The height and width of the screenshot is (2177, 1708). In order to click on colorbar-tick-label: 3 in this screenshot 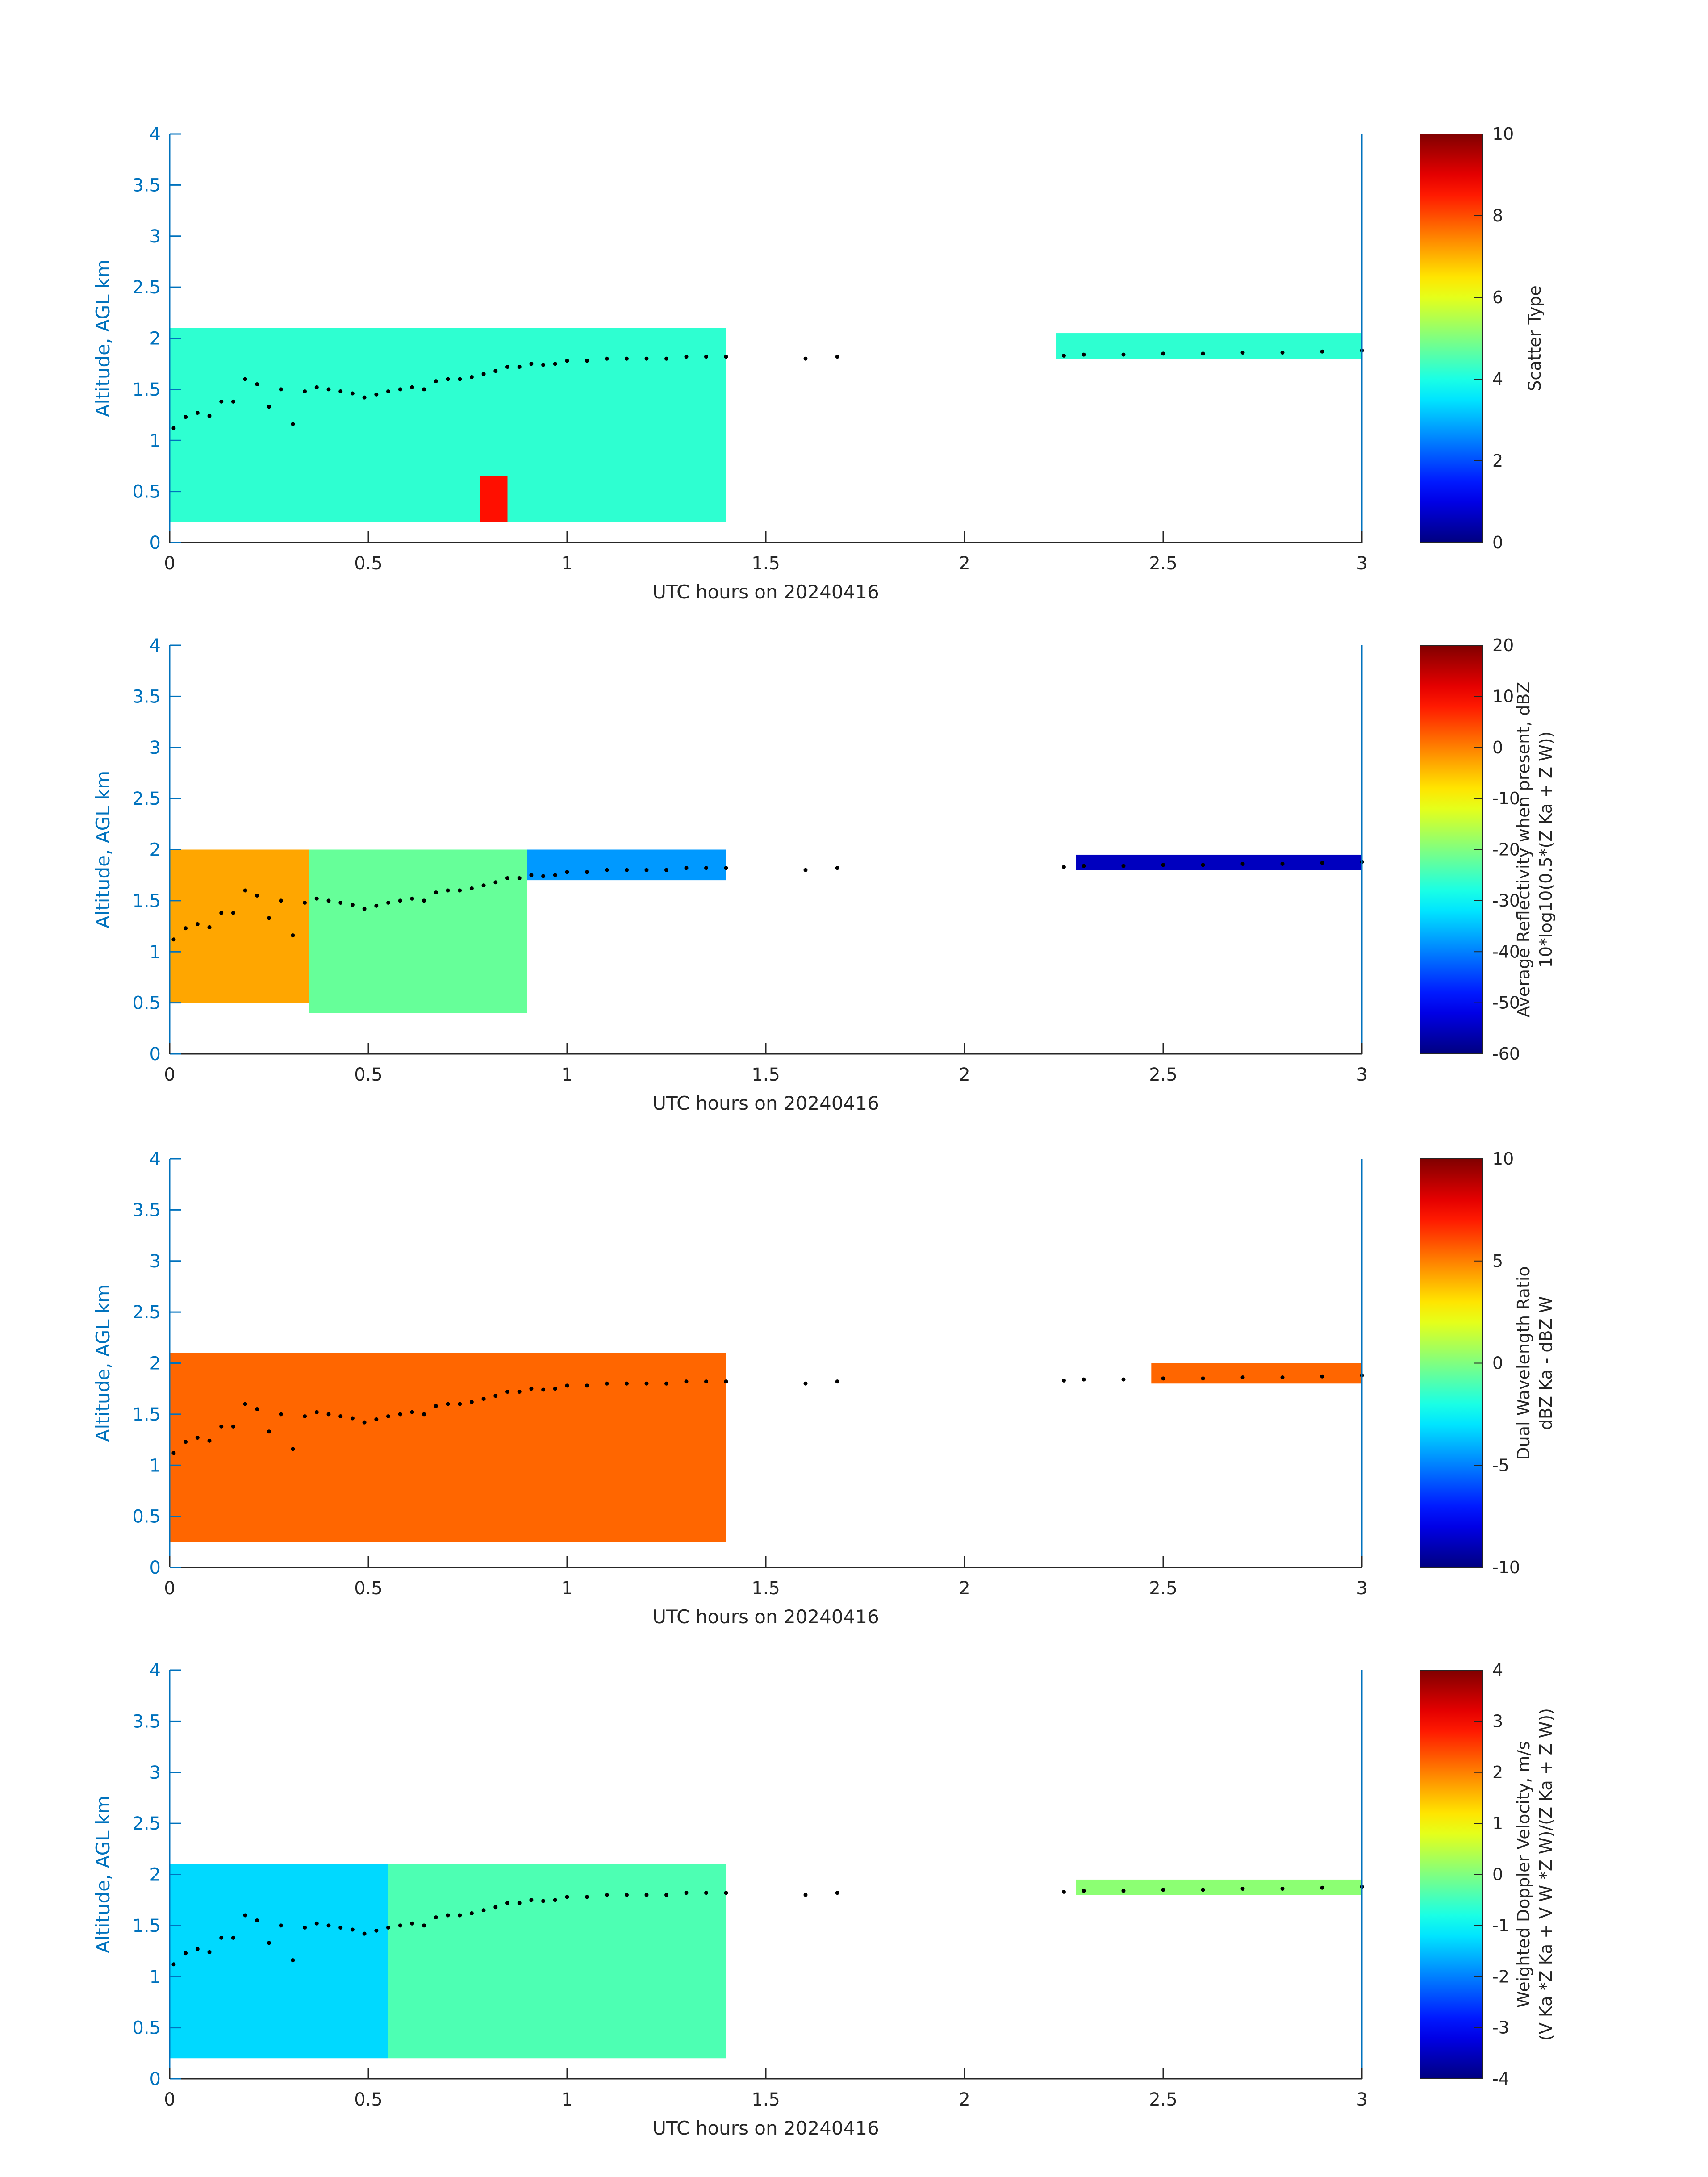, I will do `click(1497, 1721)`.